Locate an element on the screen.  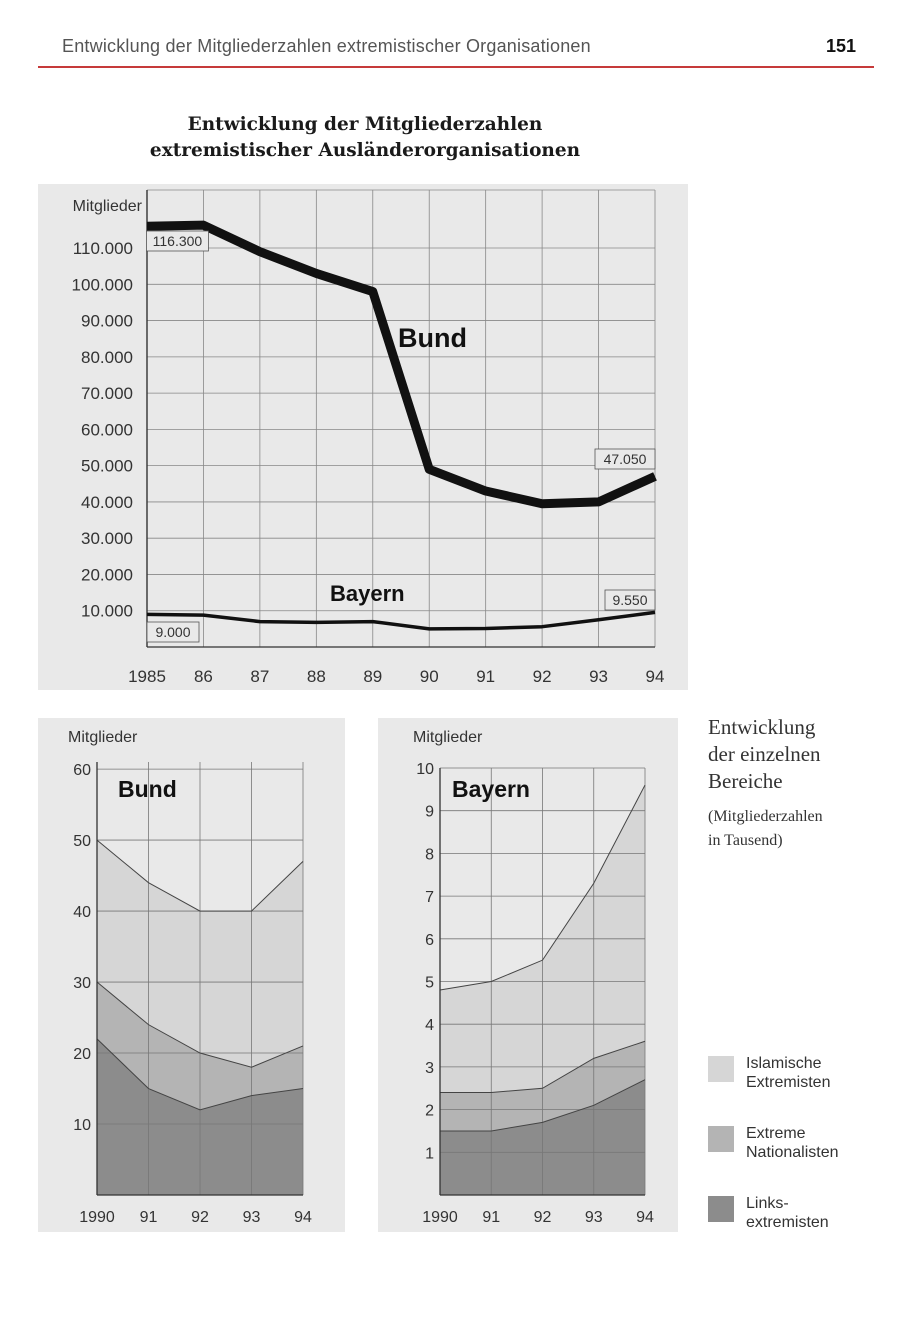
y-tick-label: 90.000 is located at coordinates (107, 321).